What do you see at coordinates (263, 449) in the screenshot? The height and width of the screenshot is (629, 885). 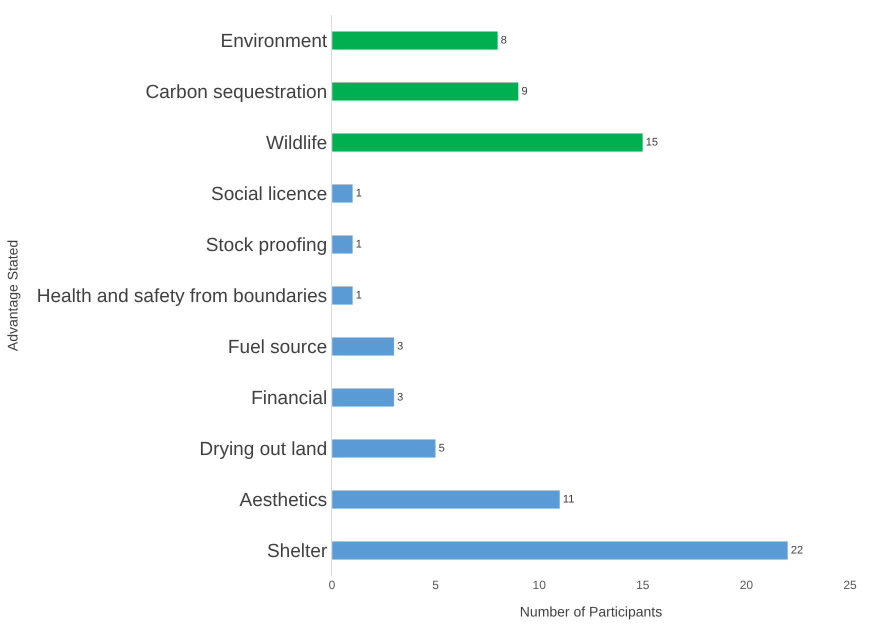 I see `y-tick-label: Drying out land` at bounding box center [263, 449].